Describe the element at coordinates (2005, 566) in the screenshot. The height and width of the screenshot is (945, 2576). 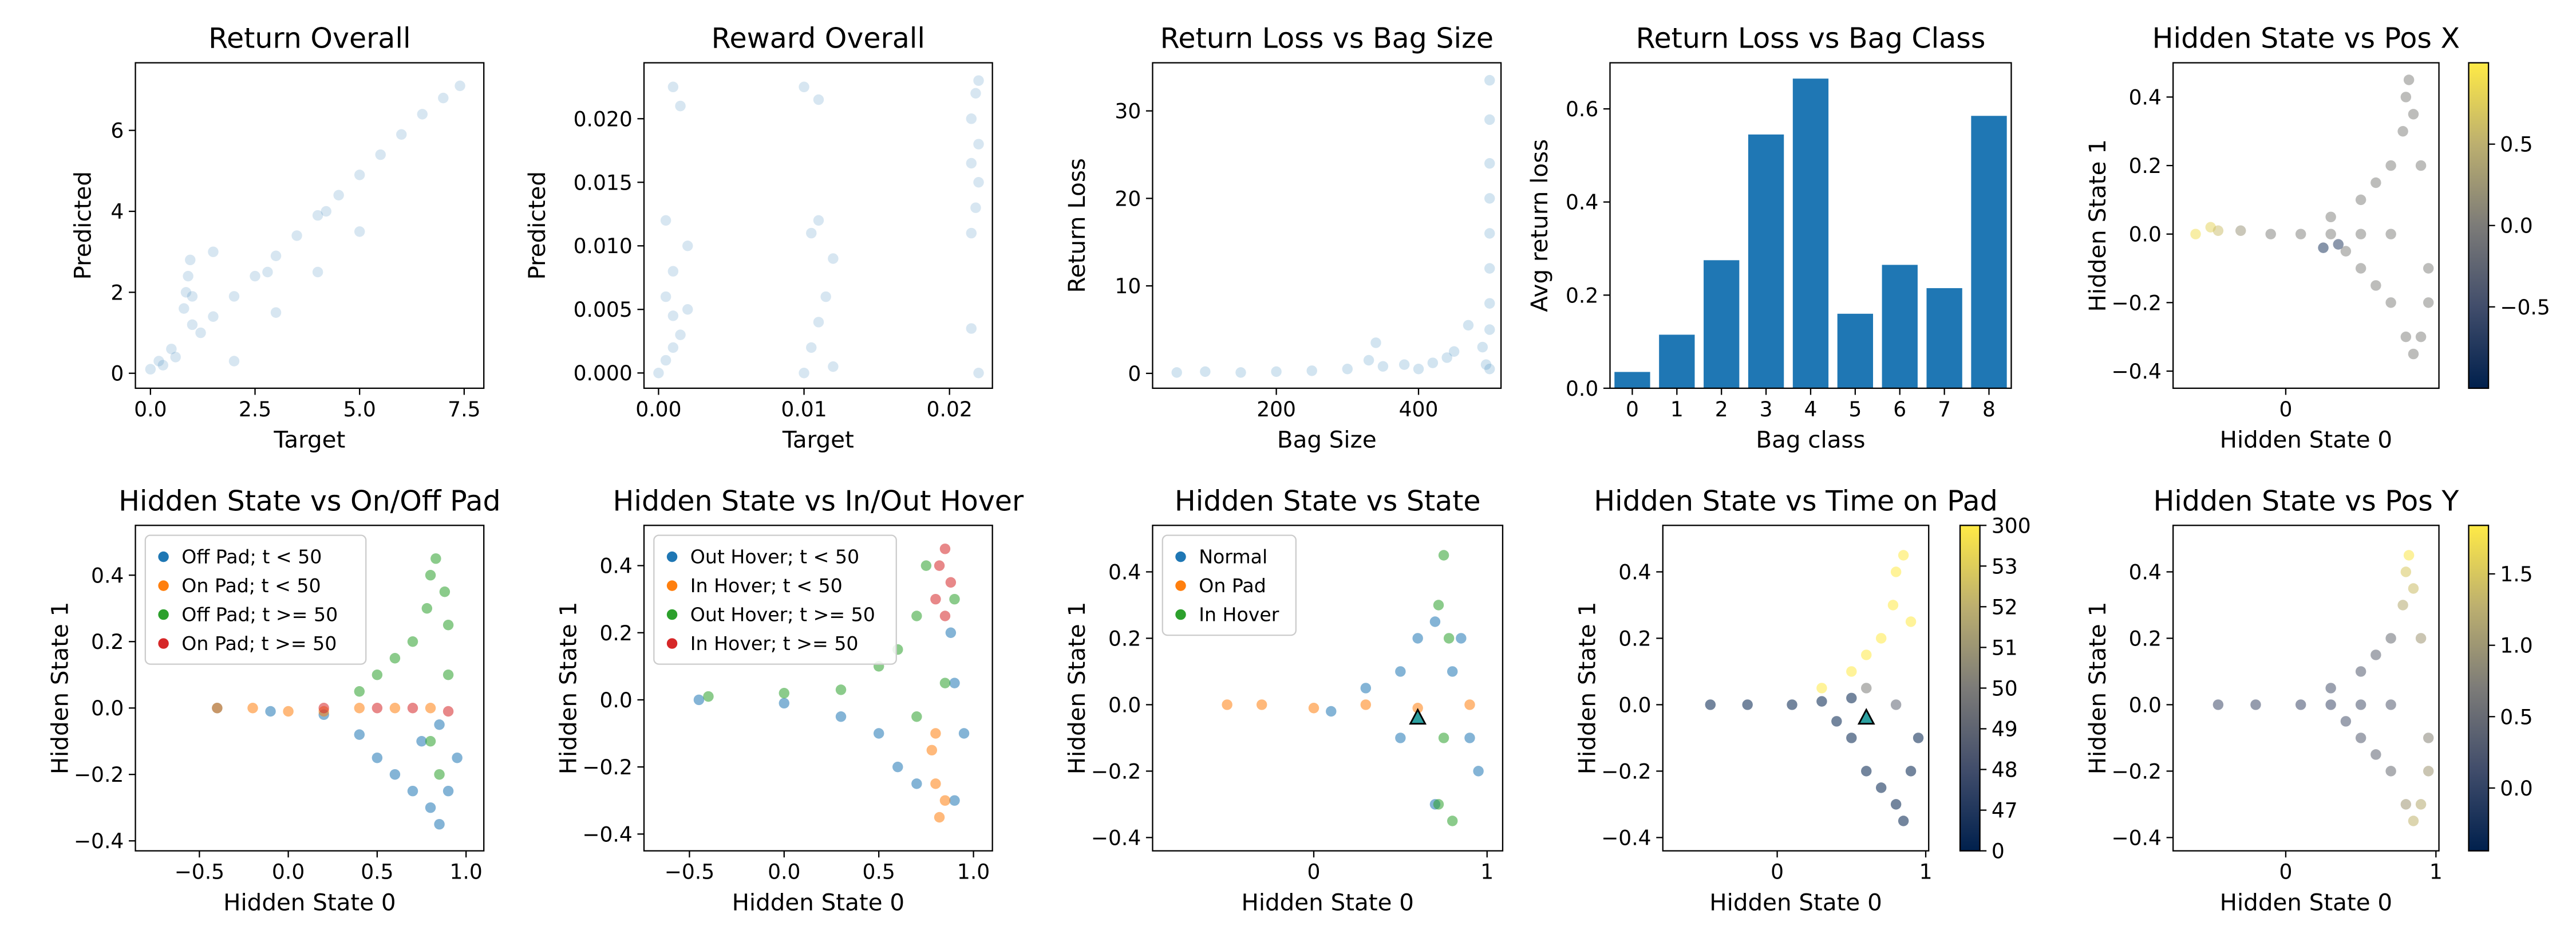
I see `colorbar-tick-label: 53` at that location.